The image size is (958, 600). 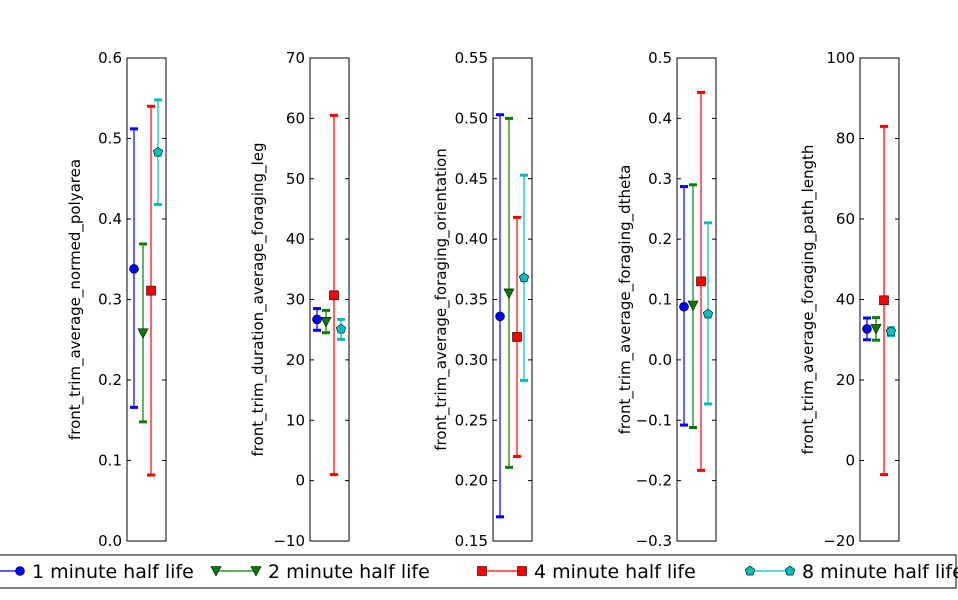 I want to click on y-tick-label: −10, so click(x=289, y=541).